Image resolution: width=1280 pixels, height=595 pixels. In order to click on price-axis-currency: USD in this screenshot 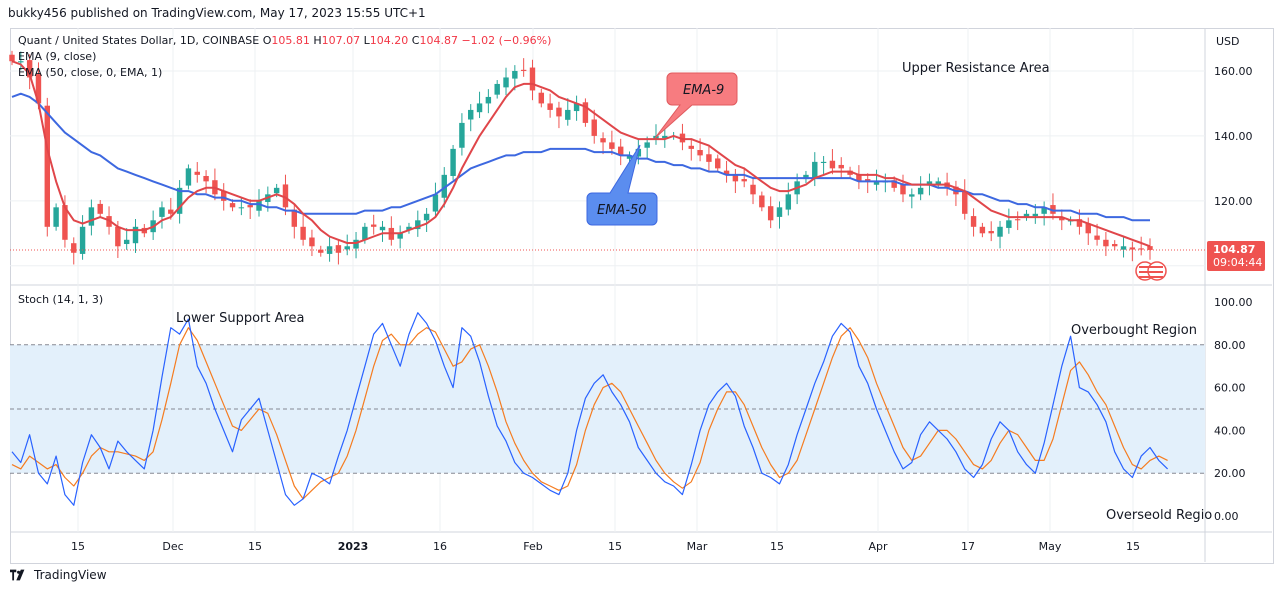, I will do `click(1228, 41)`.